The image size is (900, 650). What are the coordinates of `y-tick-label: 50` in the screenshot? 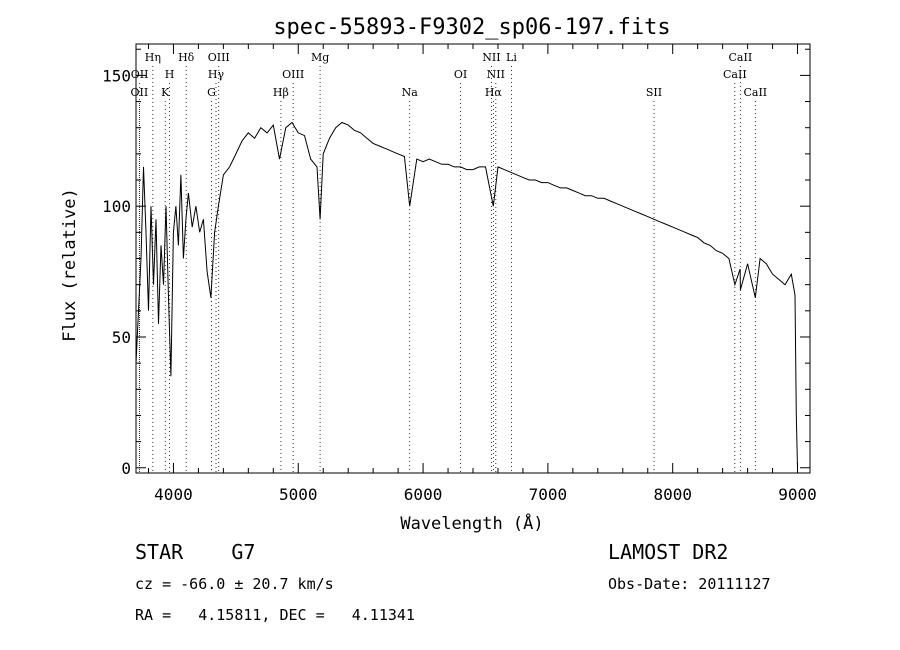 It's located at (121, 337).